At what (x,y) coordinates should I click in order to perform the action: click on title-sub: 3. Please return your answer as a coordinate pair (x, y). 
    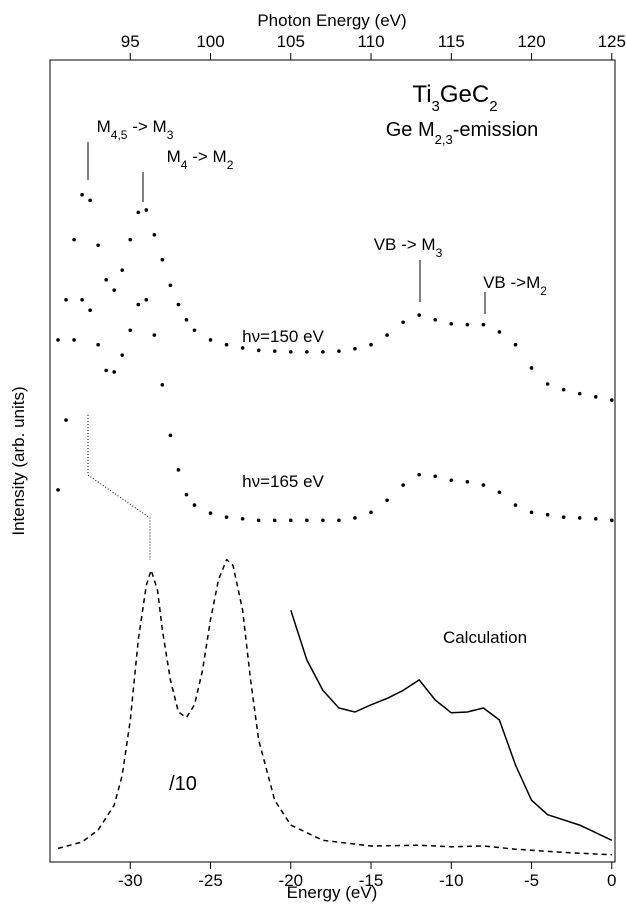
    Looking at the image, I should click on (436, 106).